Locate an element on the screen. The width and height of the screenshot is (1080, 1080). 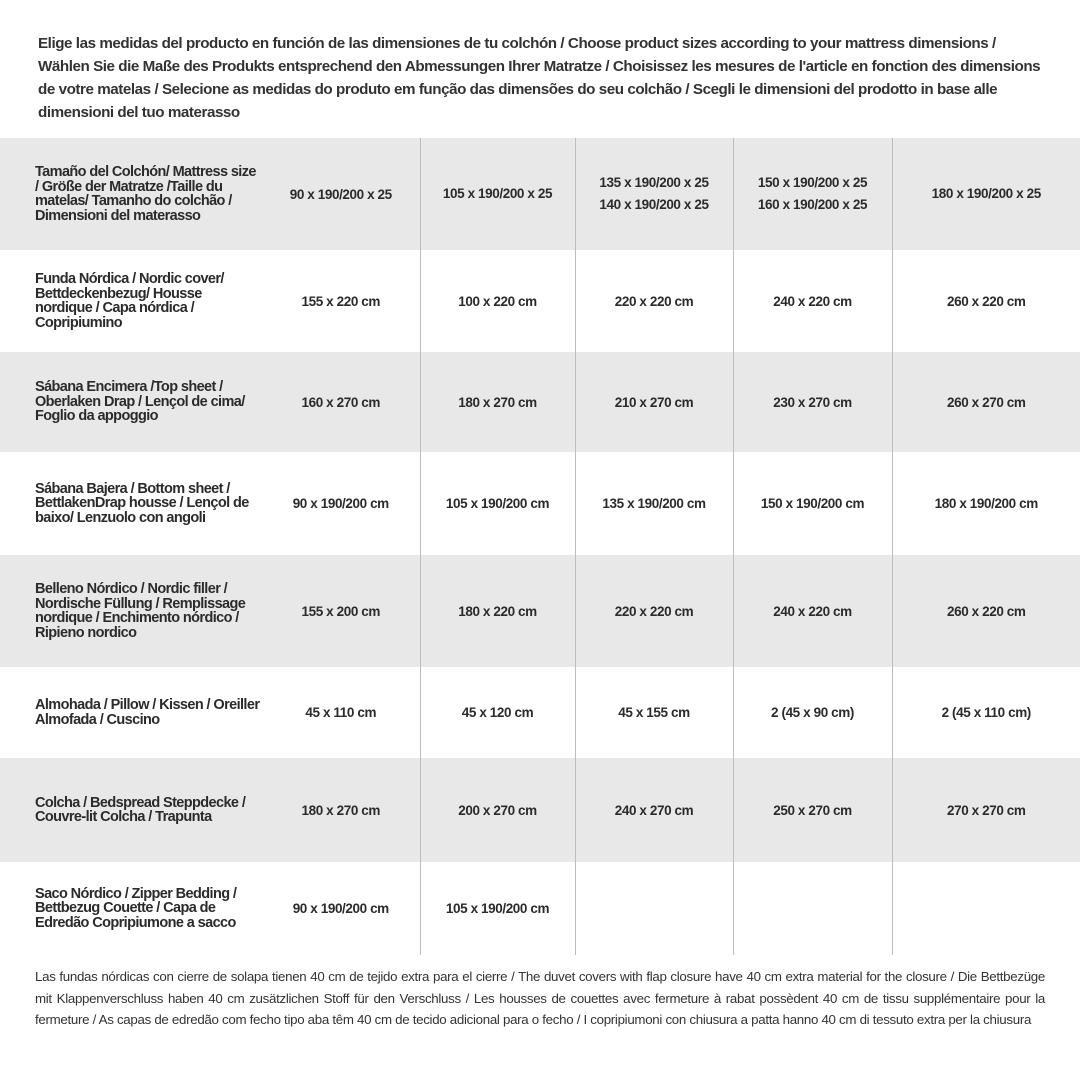
dimension-cell: 260 x 270 cm is located at coordinates (985, 402).